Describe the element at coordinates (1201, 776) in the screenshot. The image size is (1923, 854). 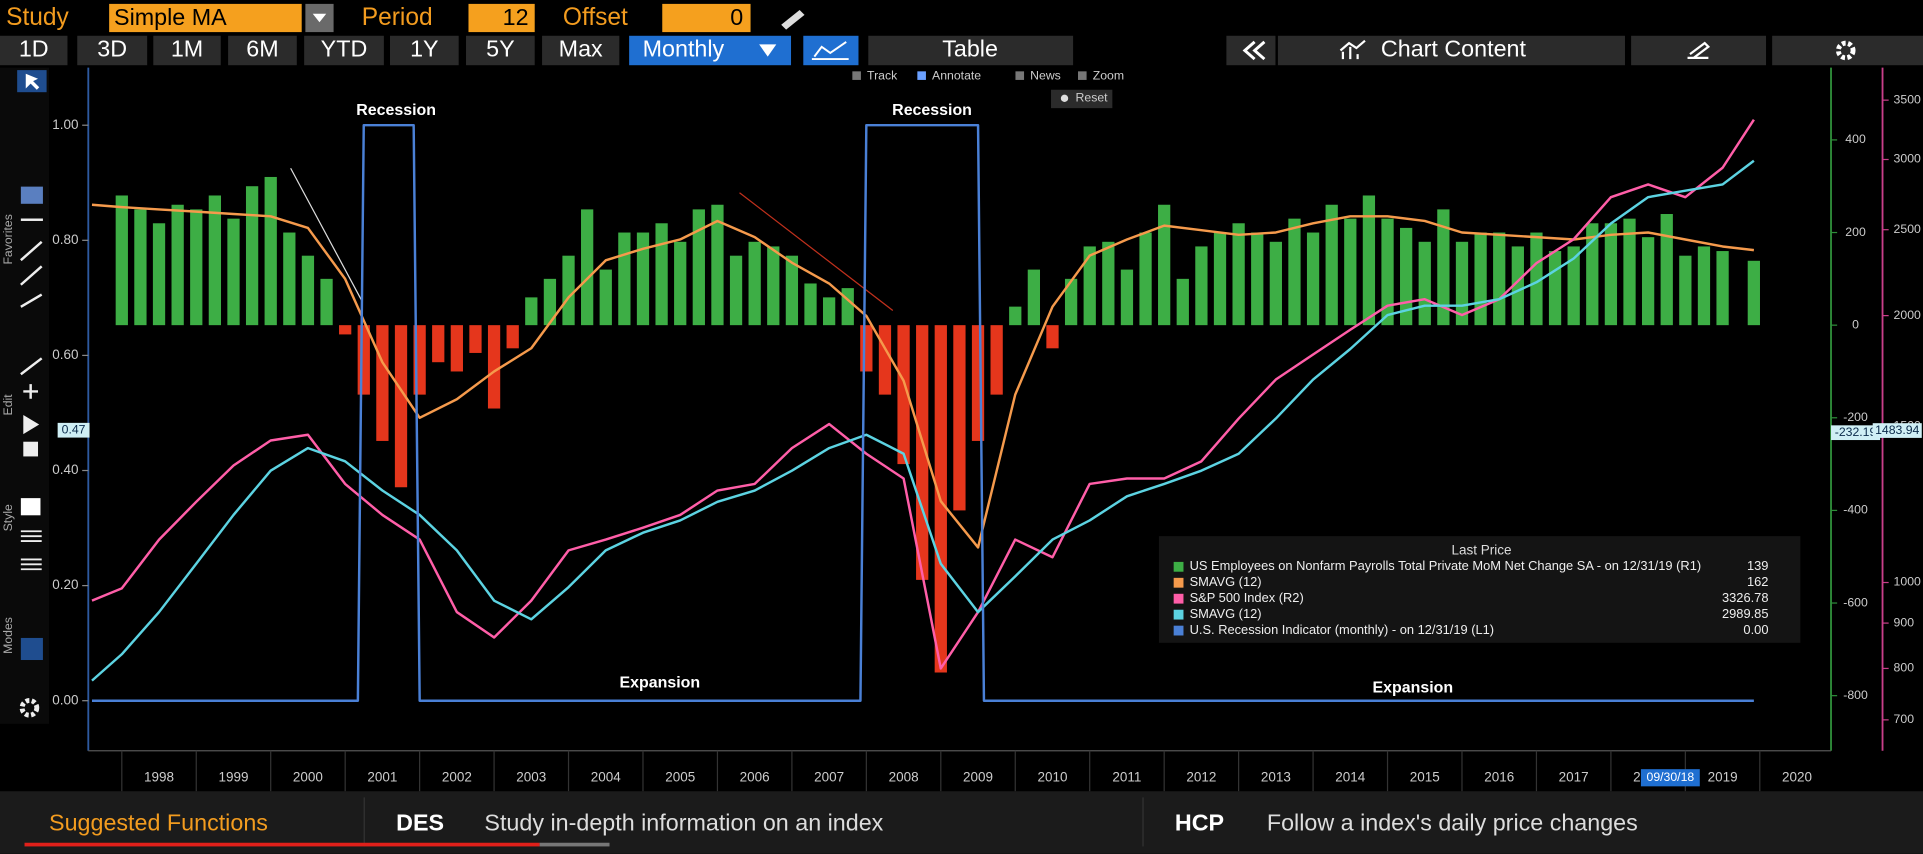
I see `x-tick-label: 2012` at that location.